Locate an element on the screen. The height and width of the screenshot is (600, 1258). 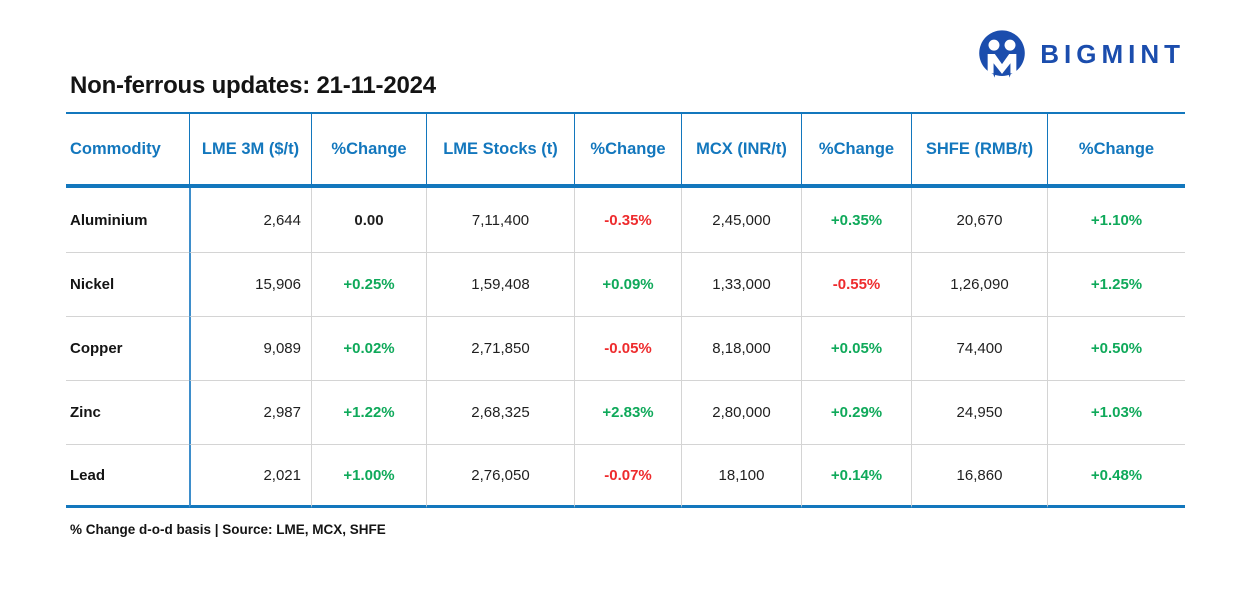
bigmint-logo: BIGMINT is located at coordinates (1080, 54).